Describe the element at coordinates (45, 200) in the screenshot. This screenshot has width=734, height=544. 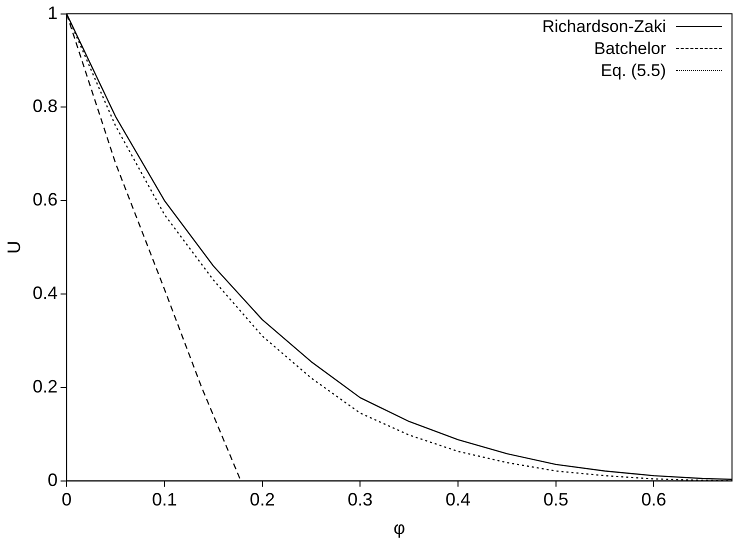
I see `y-tick-label: 0.6` at that location.